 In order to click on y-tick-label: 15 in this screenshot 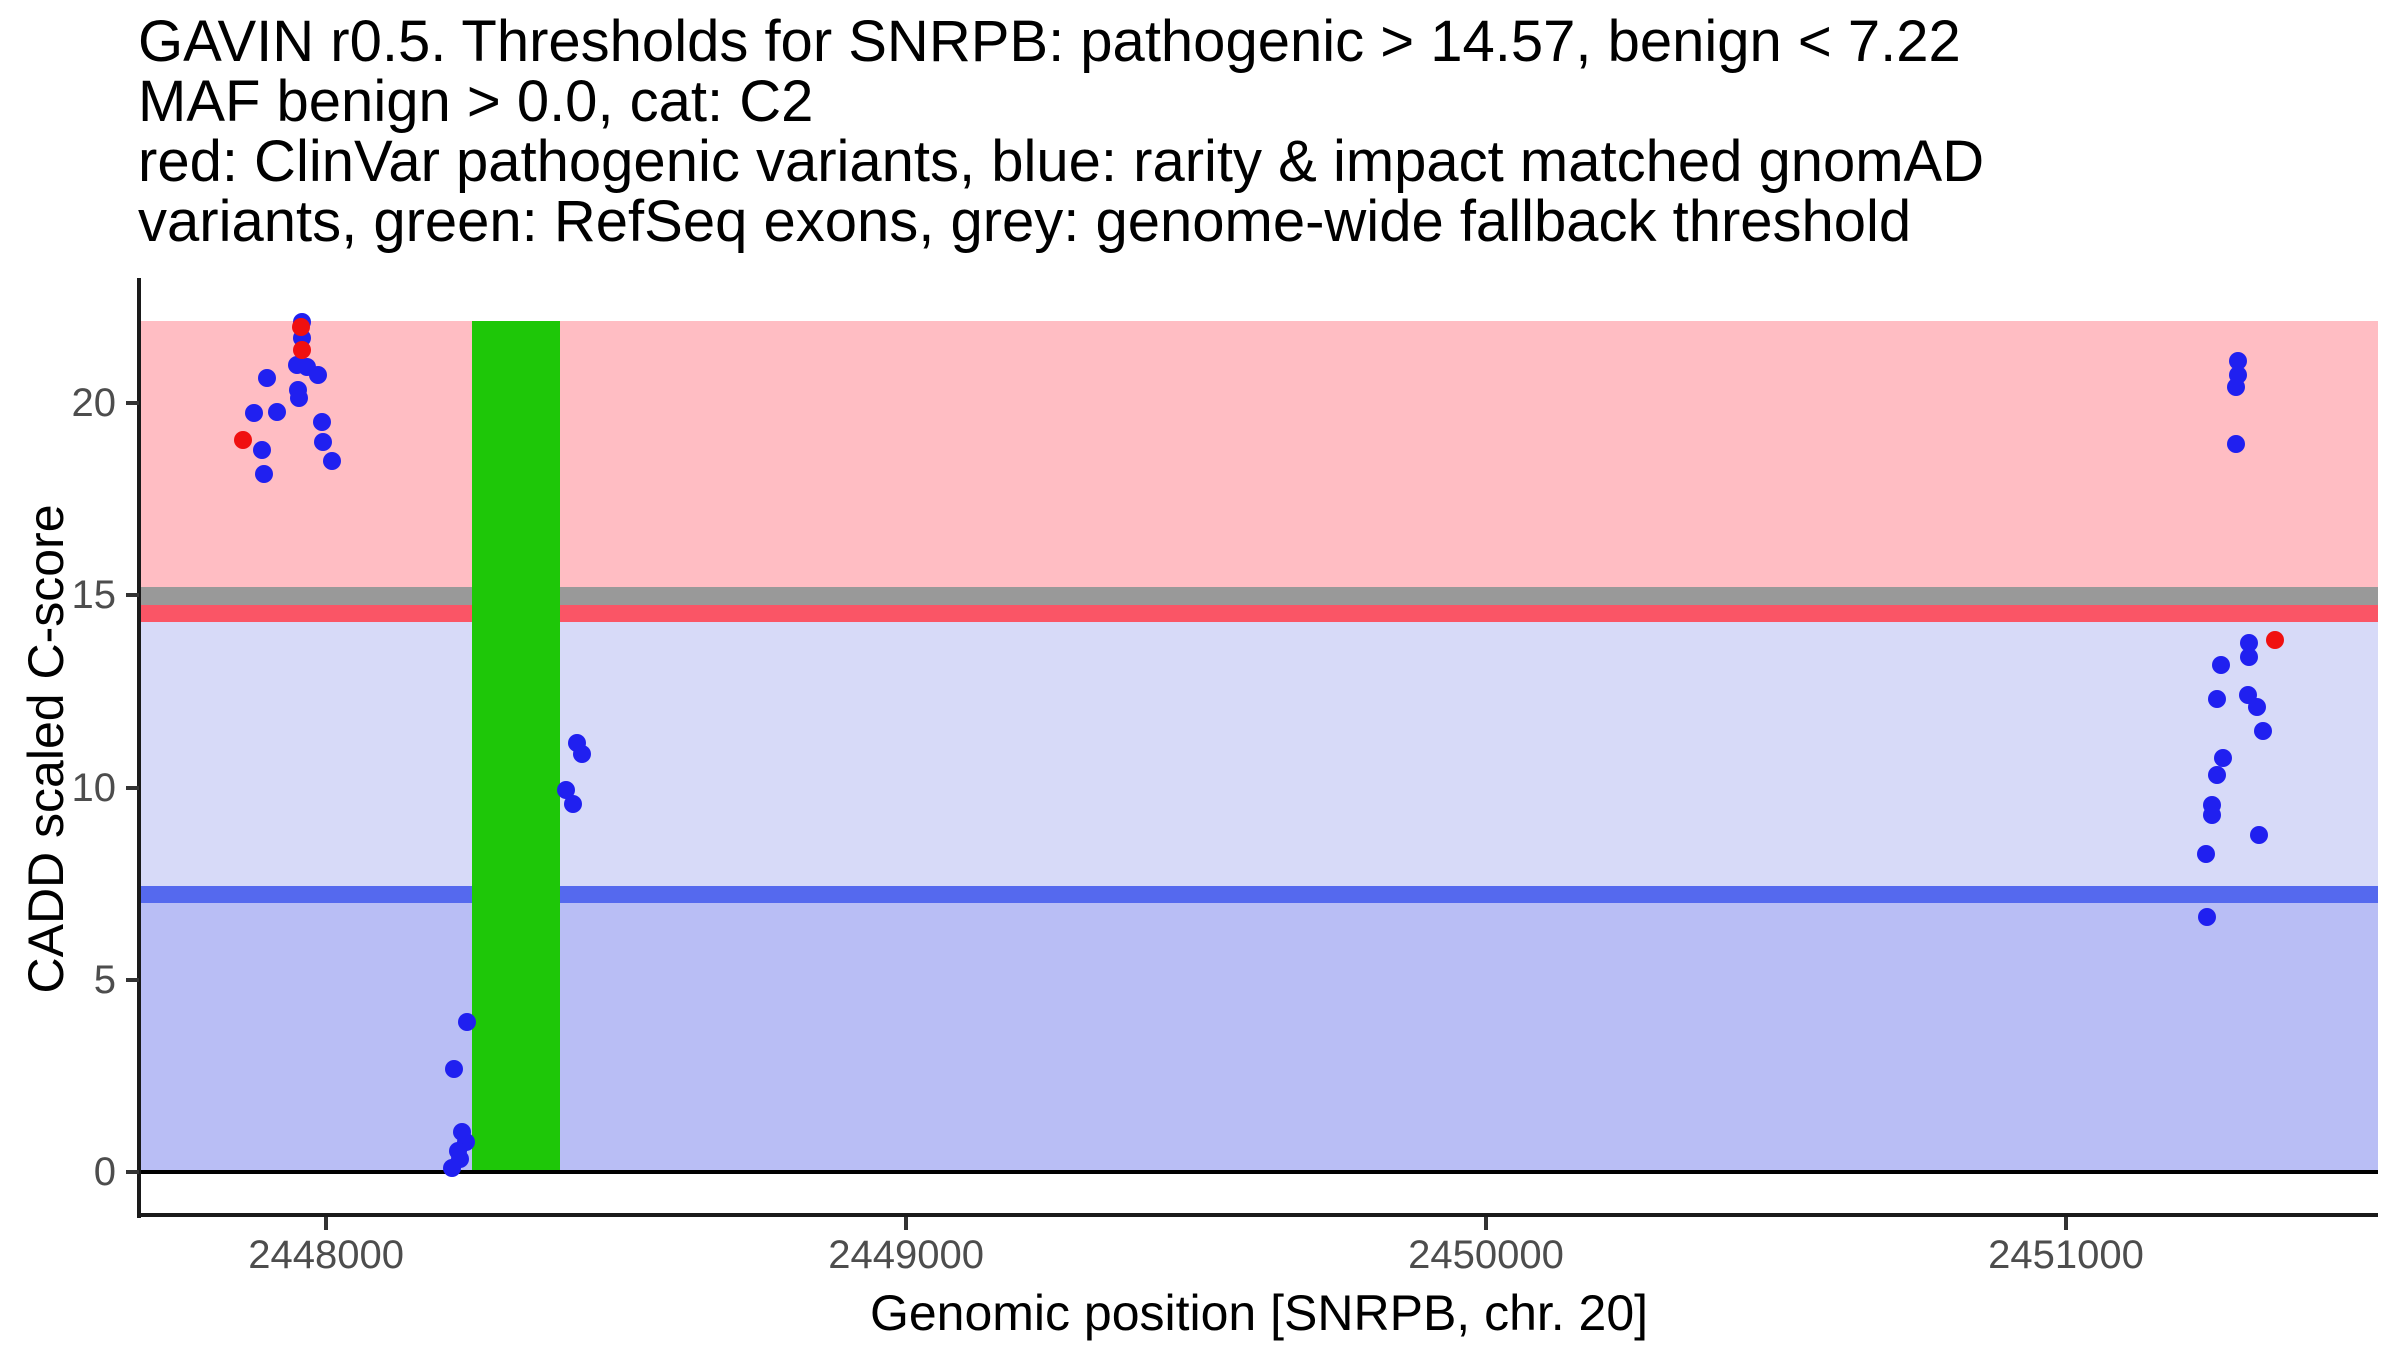, I will do `click(94, 595)`.